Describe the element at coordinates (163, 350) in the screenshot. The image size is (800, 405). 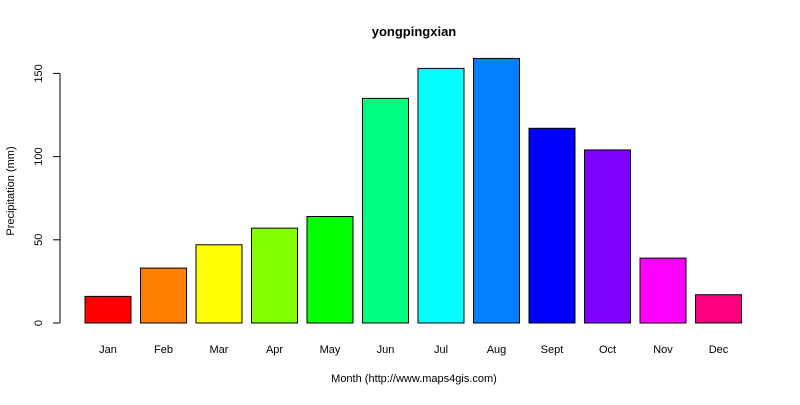
I see `x-tick-label-feb: Feb` at that location.